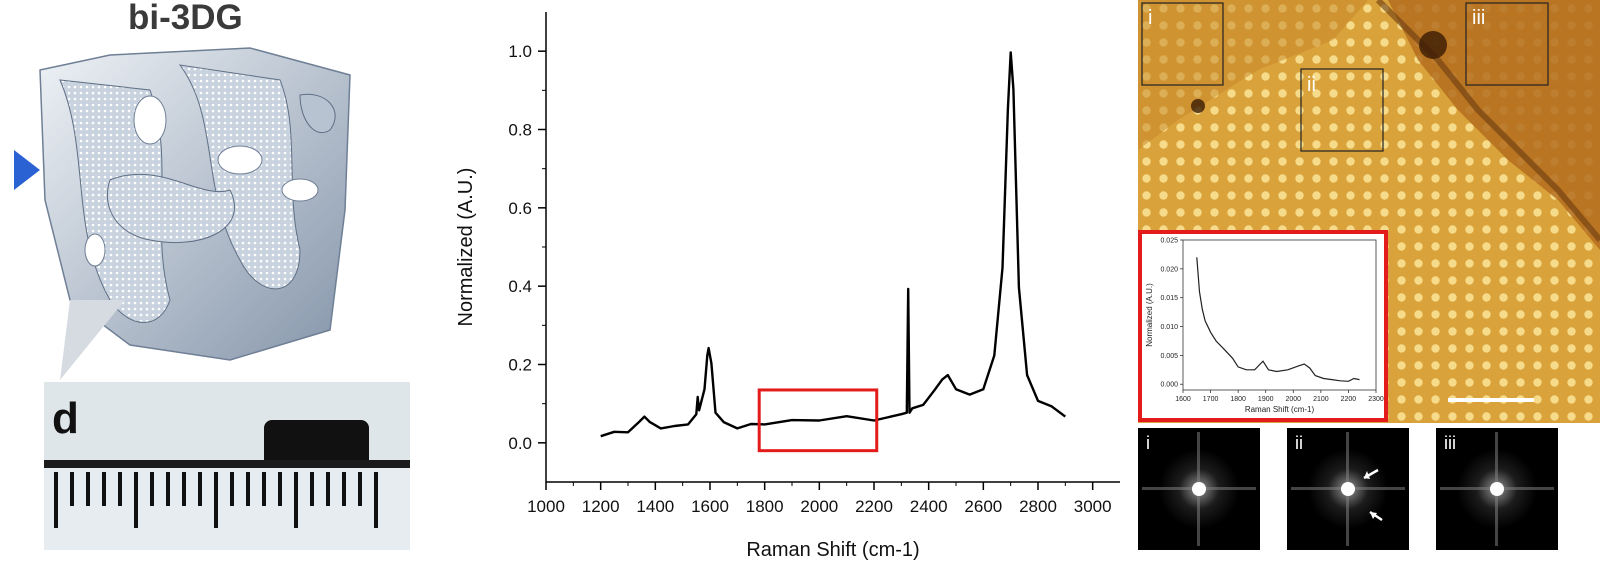  What do you see at coordinates (1321, 399) in the screenshot?
I see `inset-x-tick-label: 2100` at bounding box center [1321, 399].